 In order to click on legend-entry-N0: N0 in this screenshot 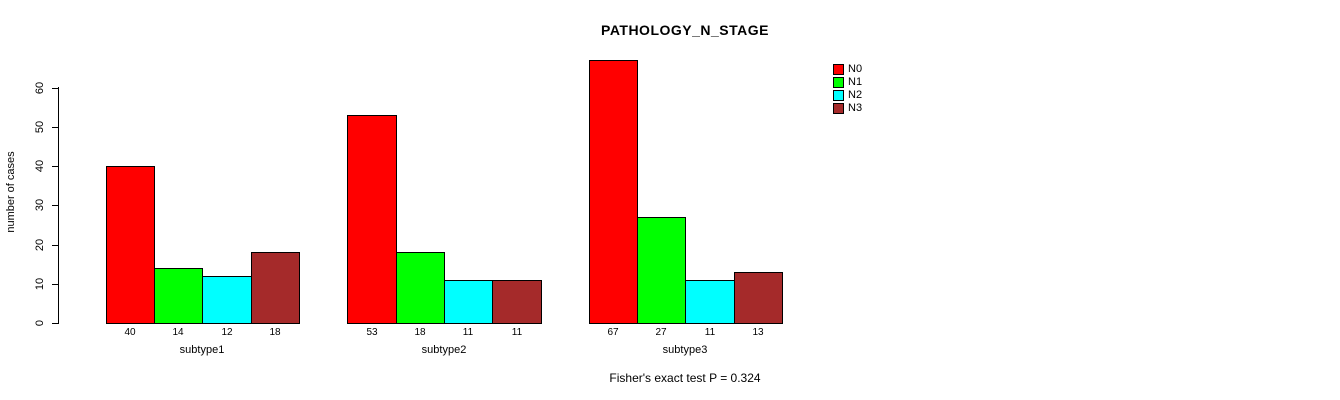, I will do `click(847, 69)`.